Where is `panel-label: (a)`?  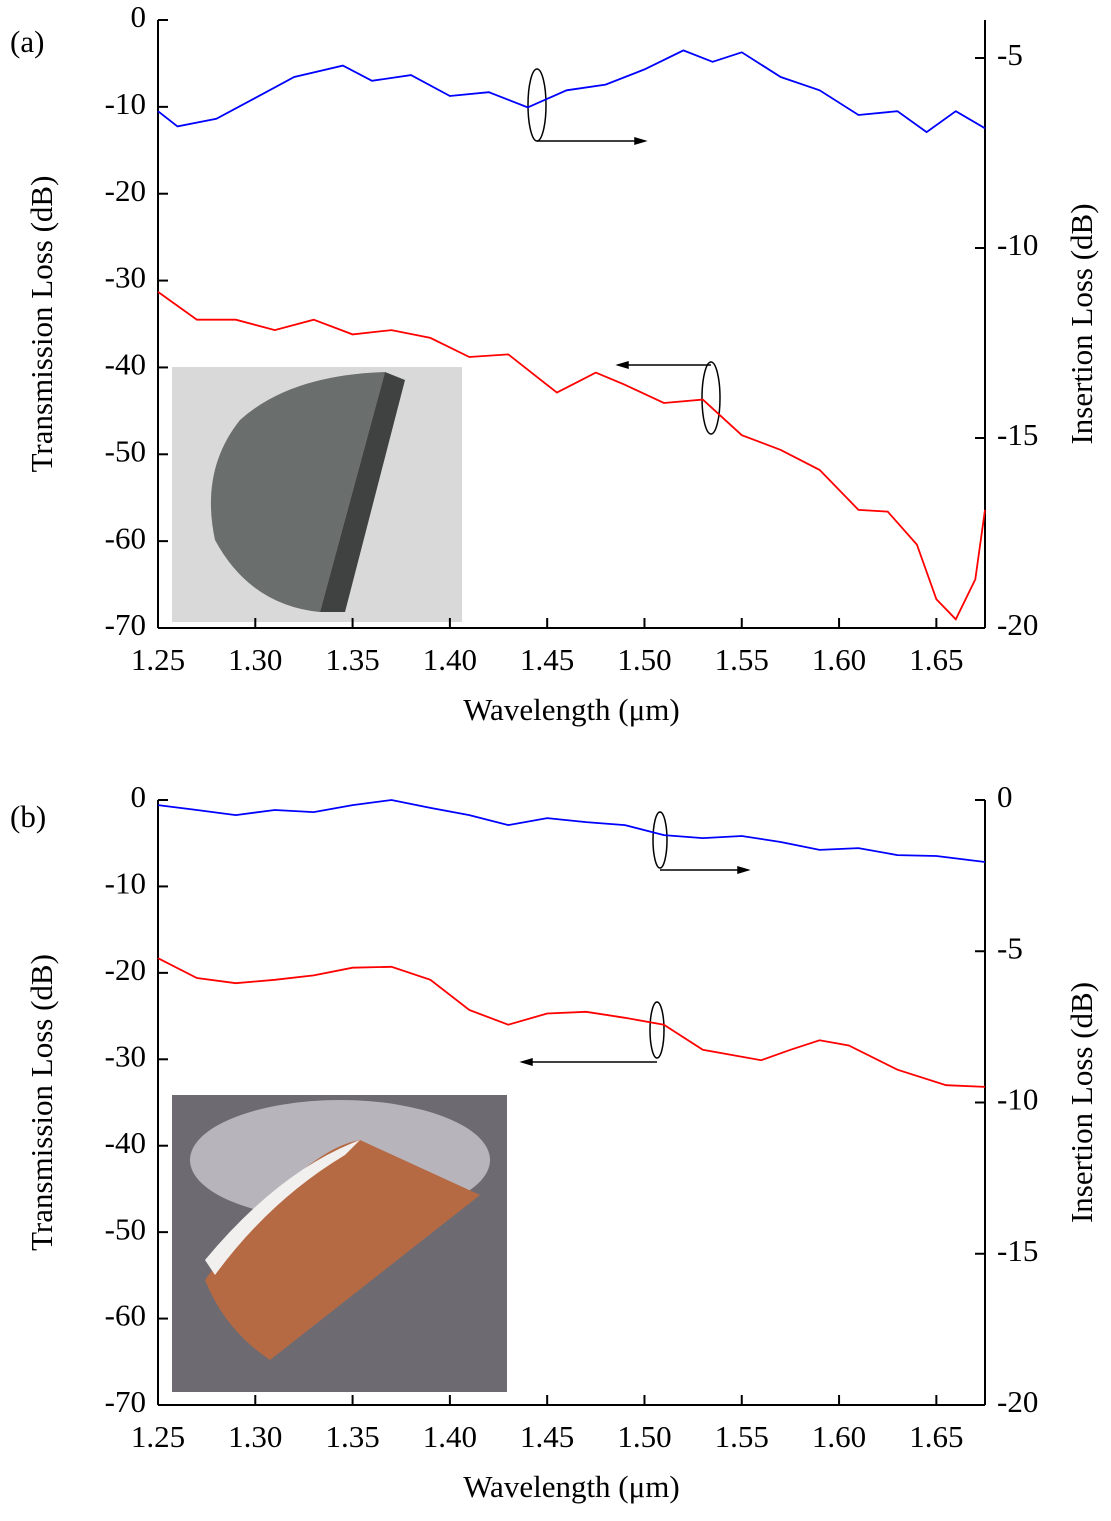
panel-label: (a) is located at coordinates (27, 41).